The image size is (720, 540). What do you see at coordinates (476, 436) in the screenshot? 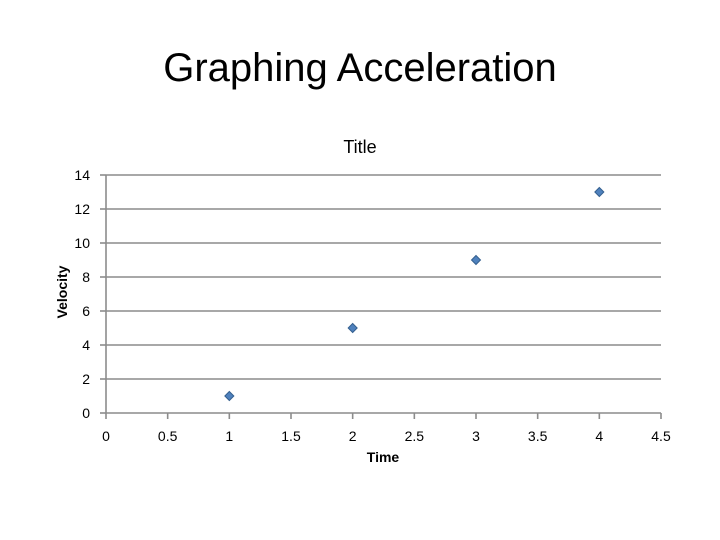
I see `x-tick-label: 3` at bounding box center [476, 436].